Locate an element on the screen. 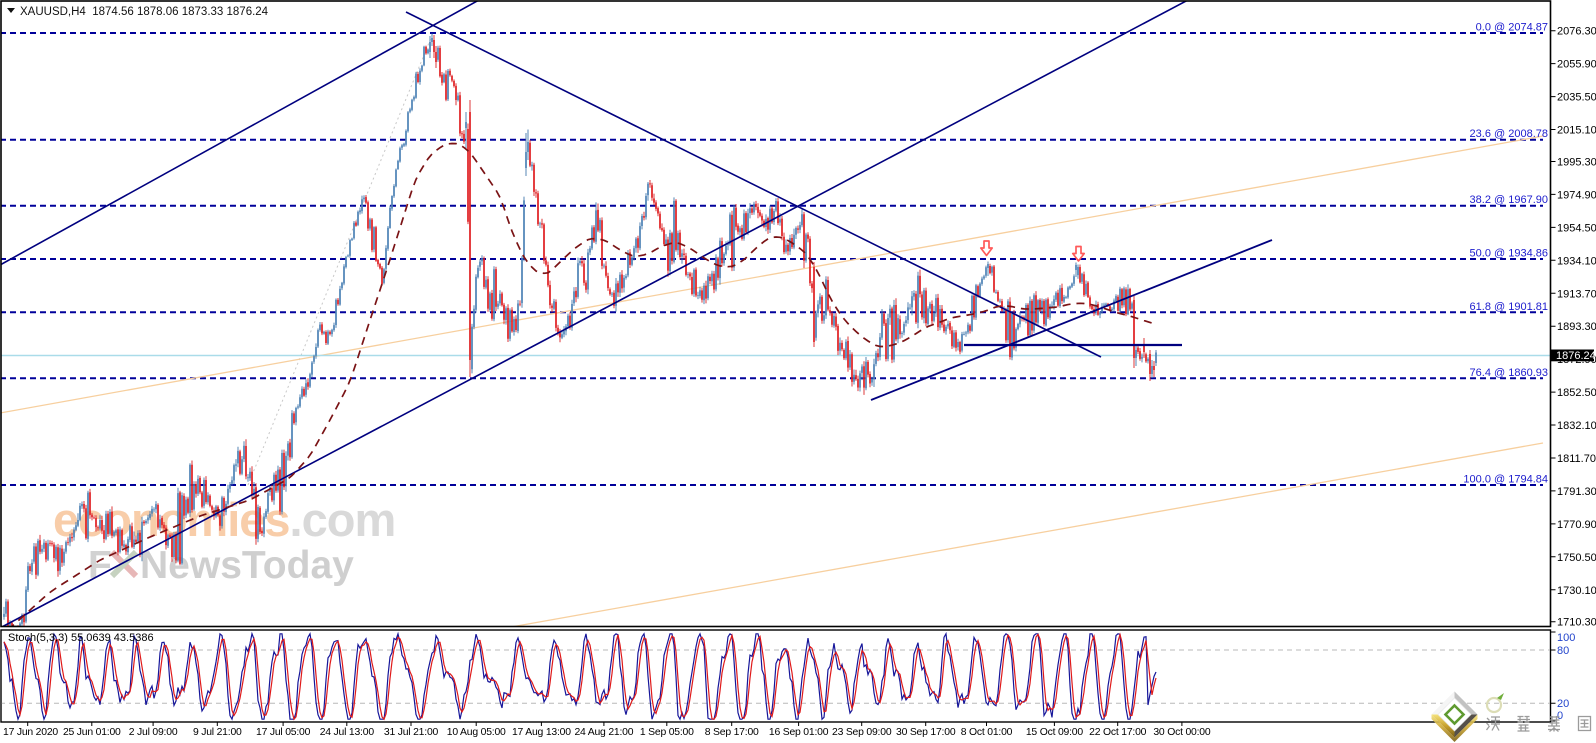  svg-text: 30 Oct 00:00 is located at coordinates (1182, 732).